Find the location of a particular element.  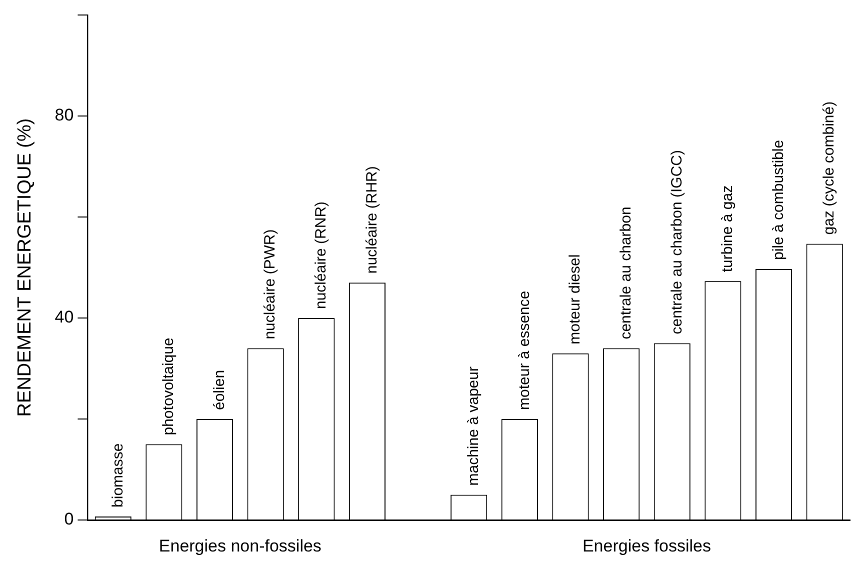

y-tick-label: 80 is located at coordinates (64, 115).